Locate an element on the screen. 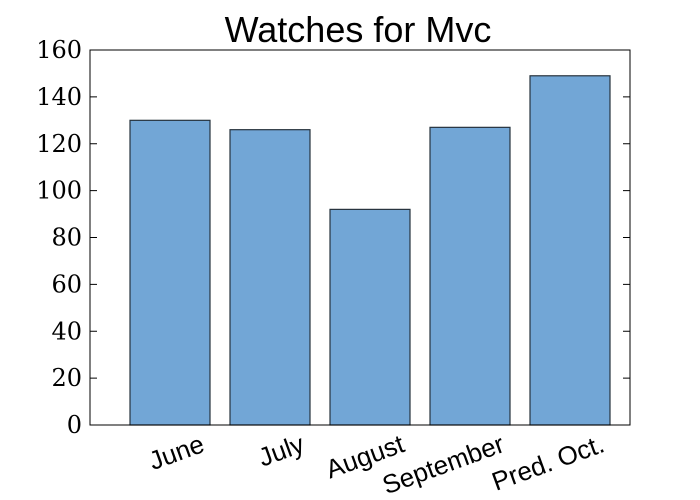 The height and width of the screenshot is (500, 700). bar-pred-oct is located at coordinates (570, 250).